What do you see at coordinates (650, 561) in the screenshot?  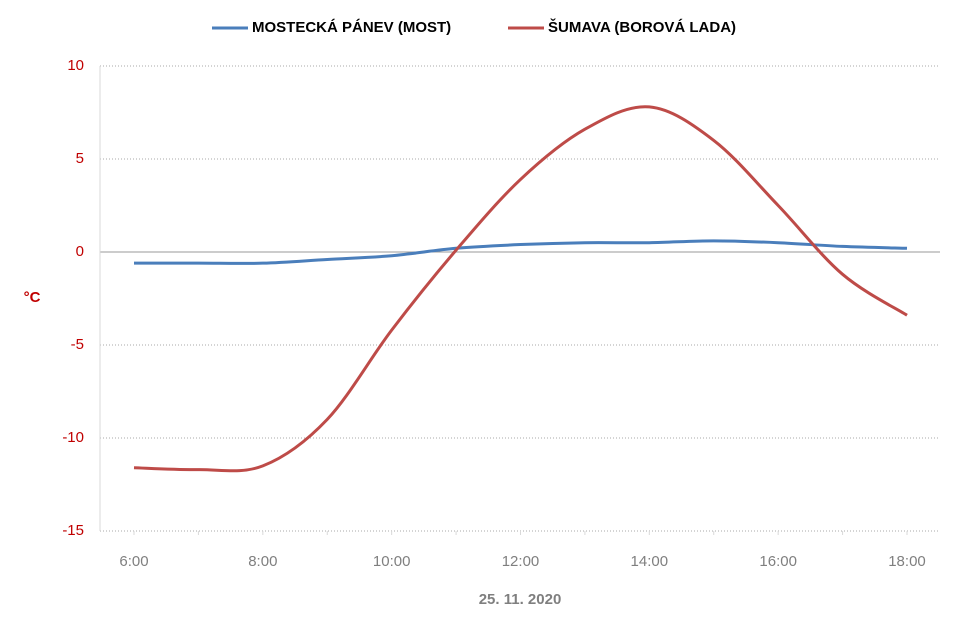 I see `x-tick-label: 14:00` at bounding box center [650, 561].